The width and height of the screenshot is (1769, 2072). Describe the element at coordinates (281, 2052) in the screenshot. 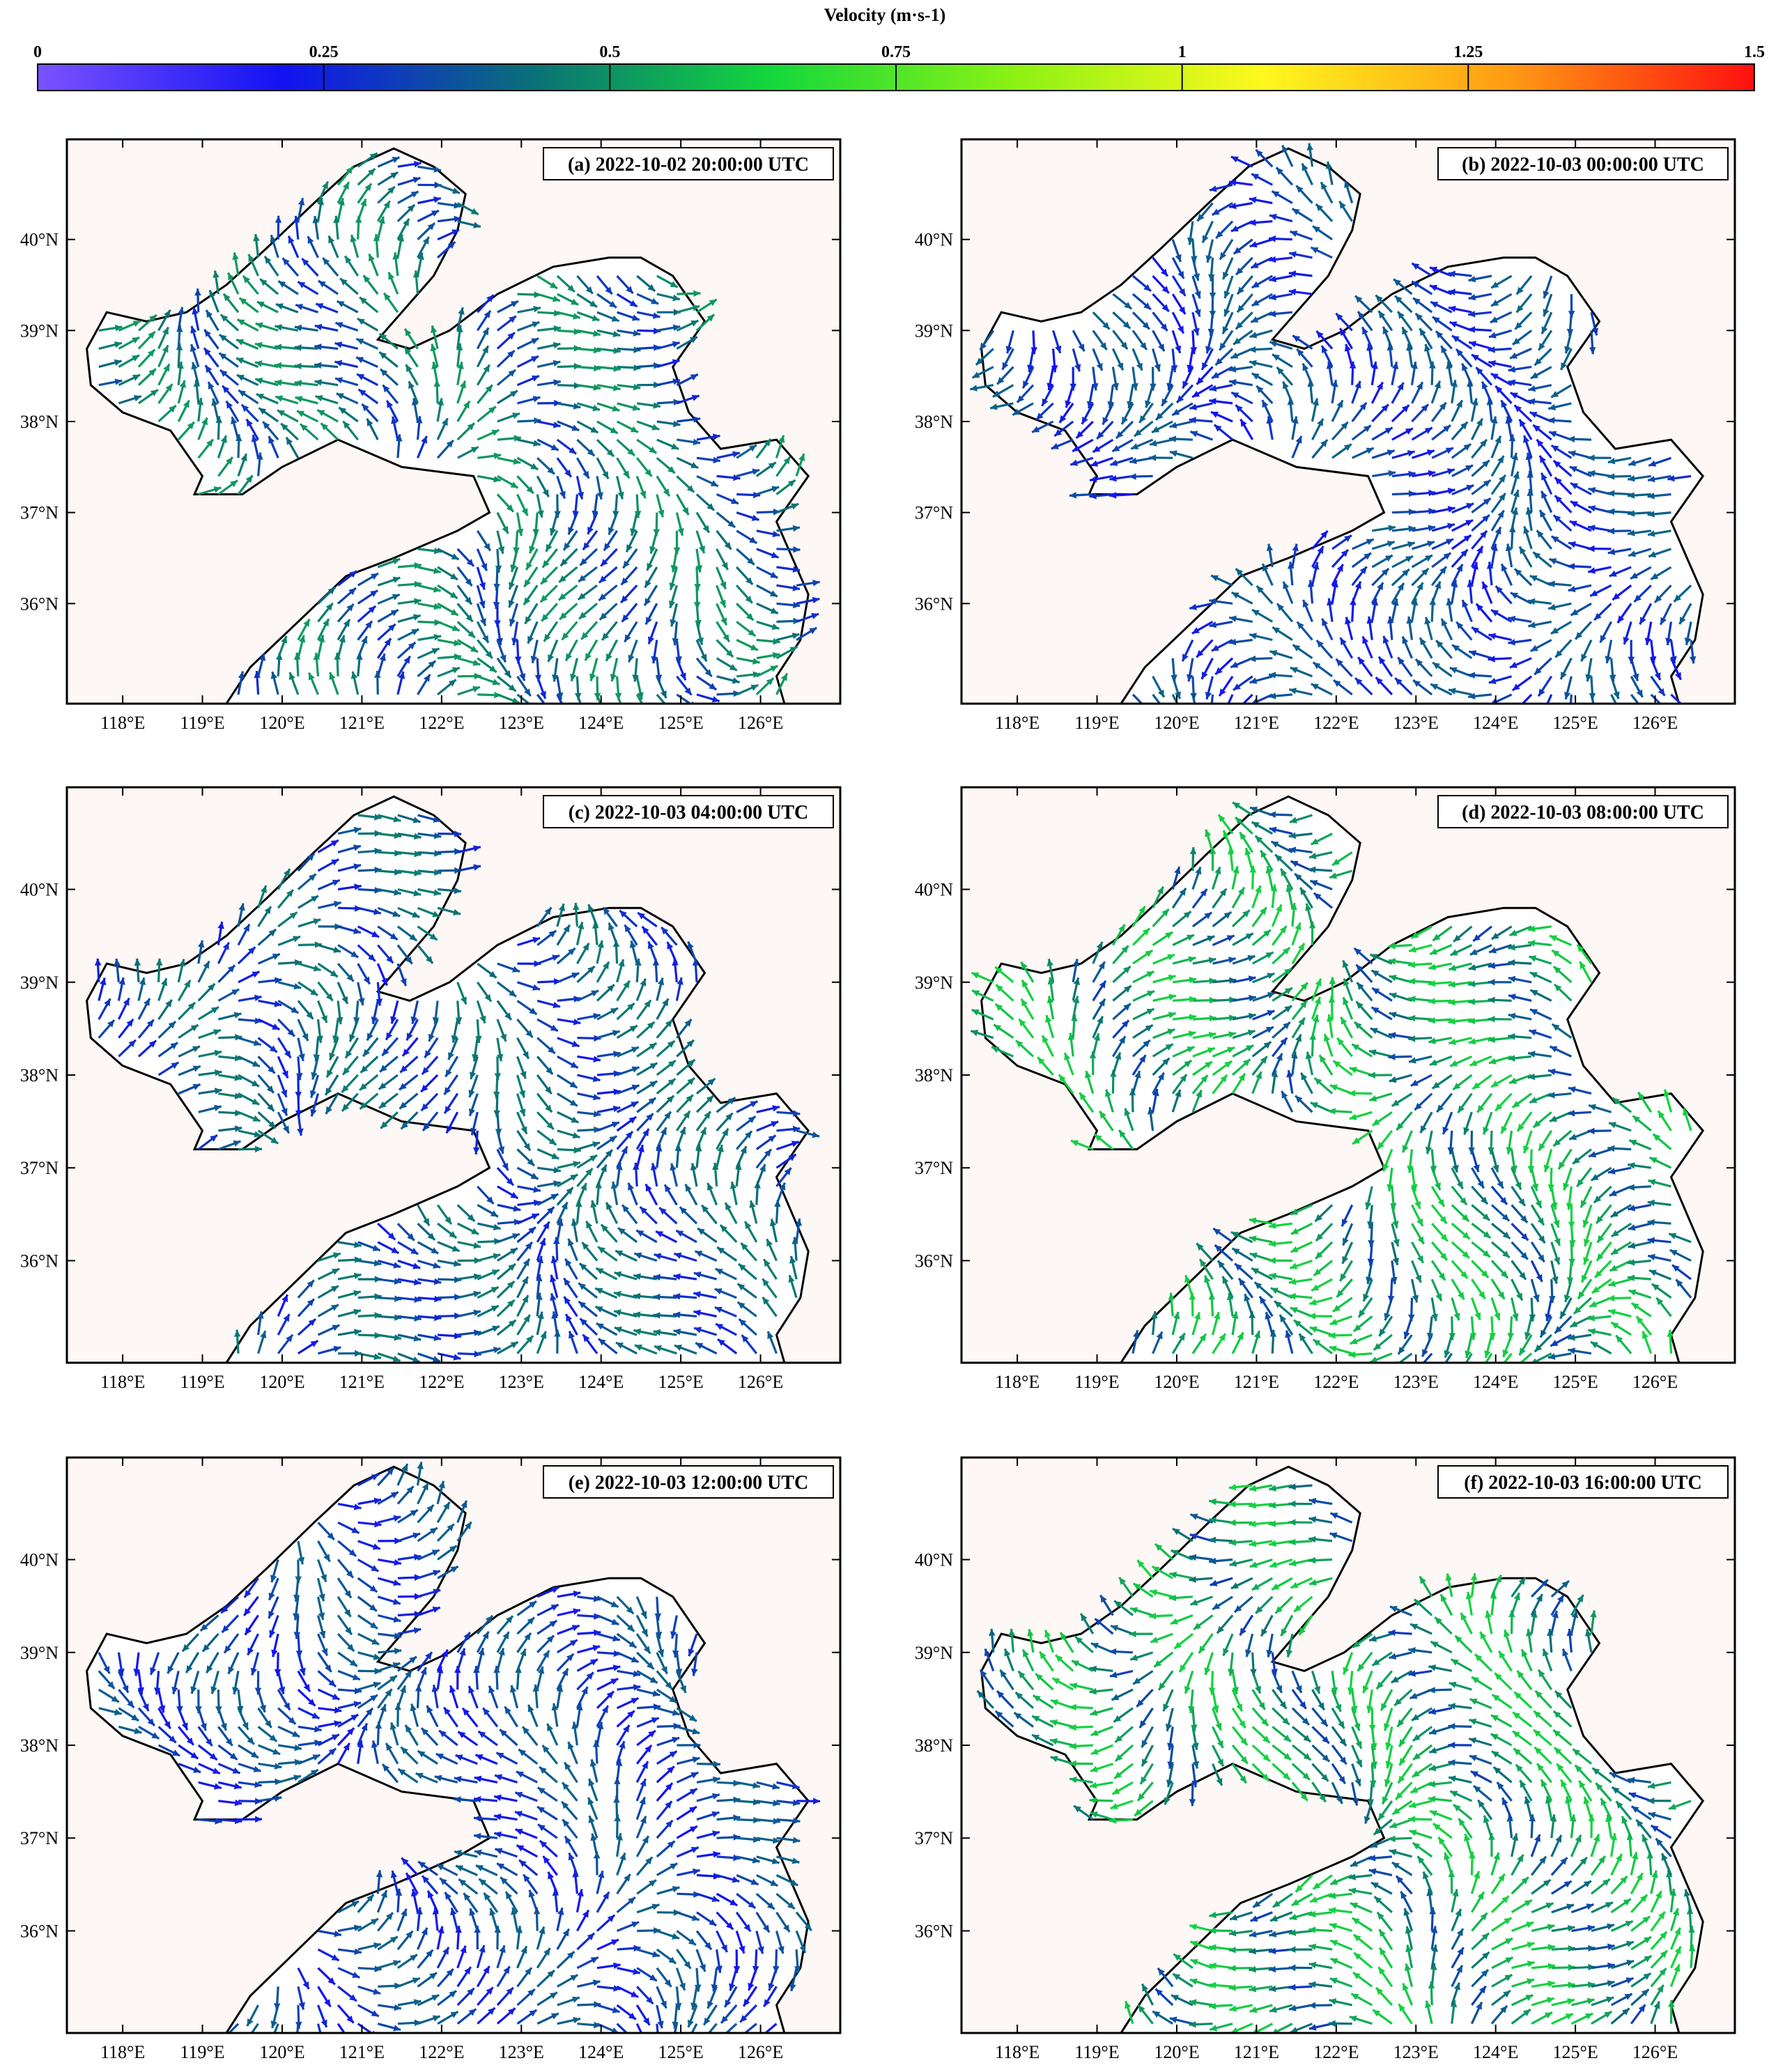

I see `x-tick-label: 120°E` at that location.